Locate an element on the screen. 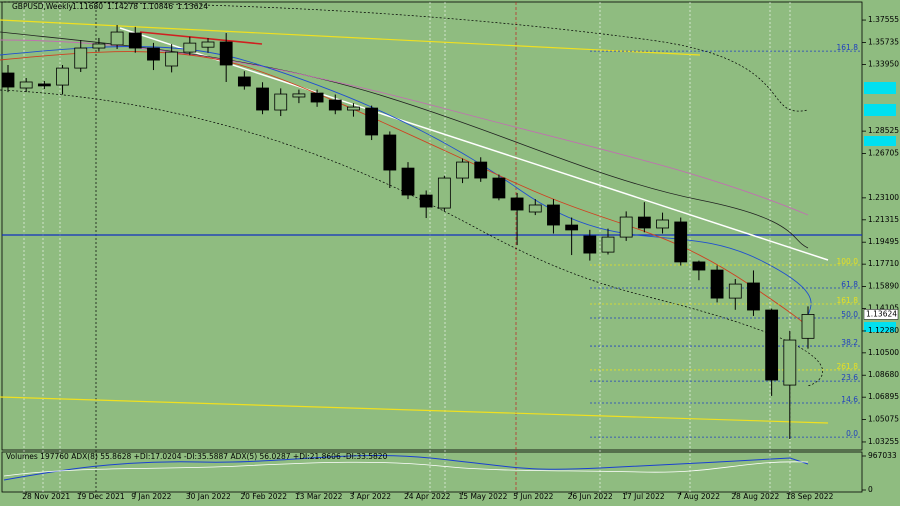 The height and width of the screenshot is (506, 900). subwindow-frame is located at coordinates (432, 472).